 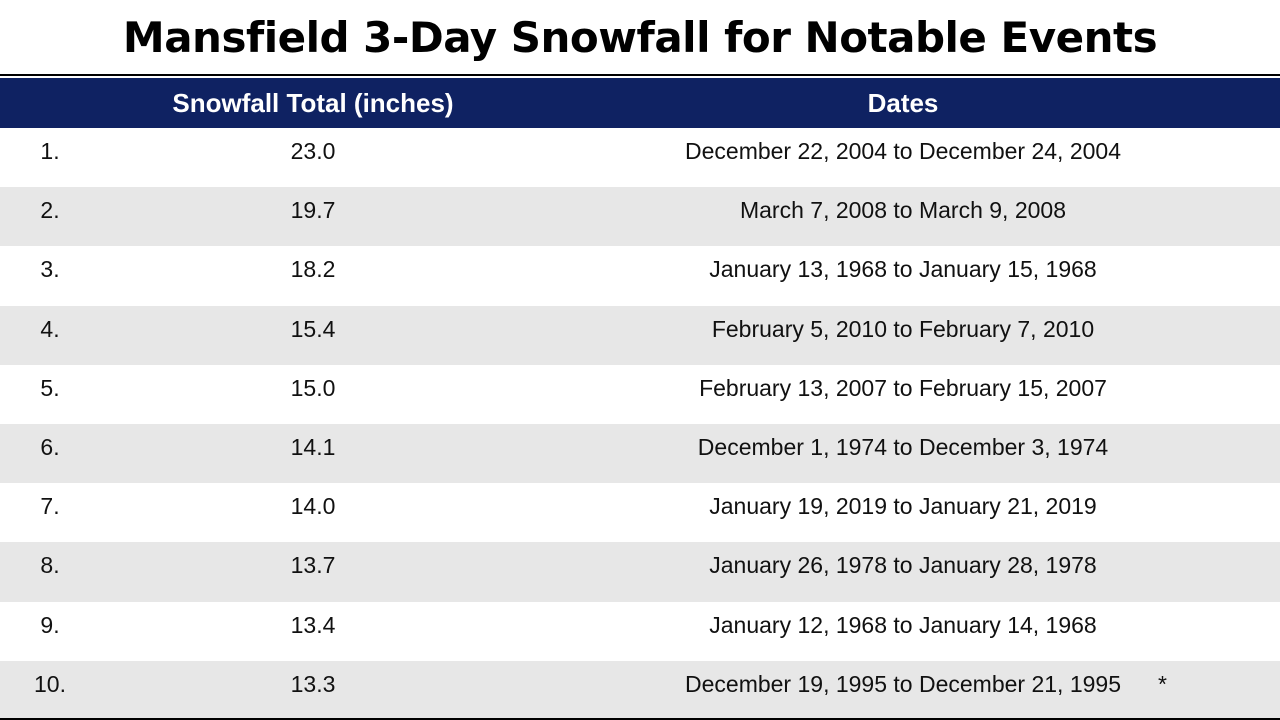 What do you see at coordinates (313, 269) in the screenshot?
I see `snowfall-total-cell: 18.2` at bounding box center [313, 269].